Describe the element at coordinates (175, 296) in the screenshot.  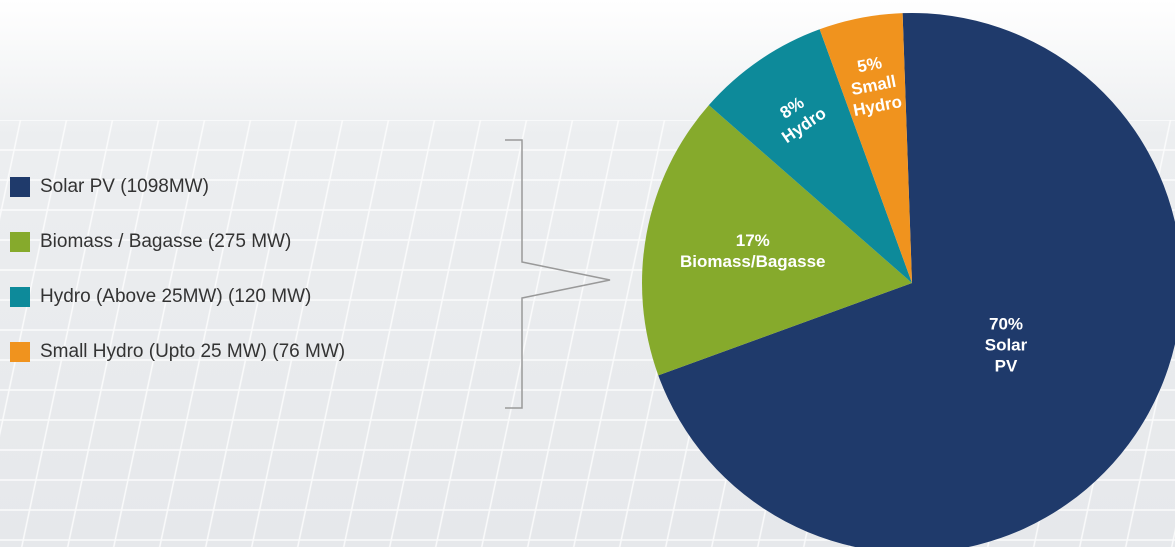
I see `legend-label: Hydro (Above 25MW) (120 MW)` at that location.